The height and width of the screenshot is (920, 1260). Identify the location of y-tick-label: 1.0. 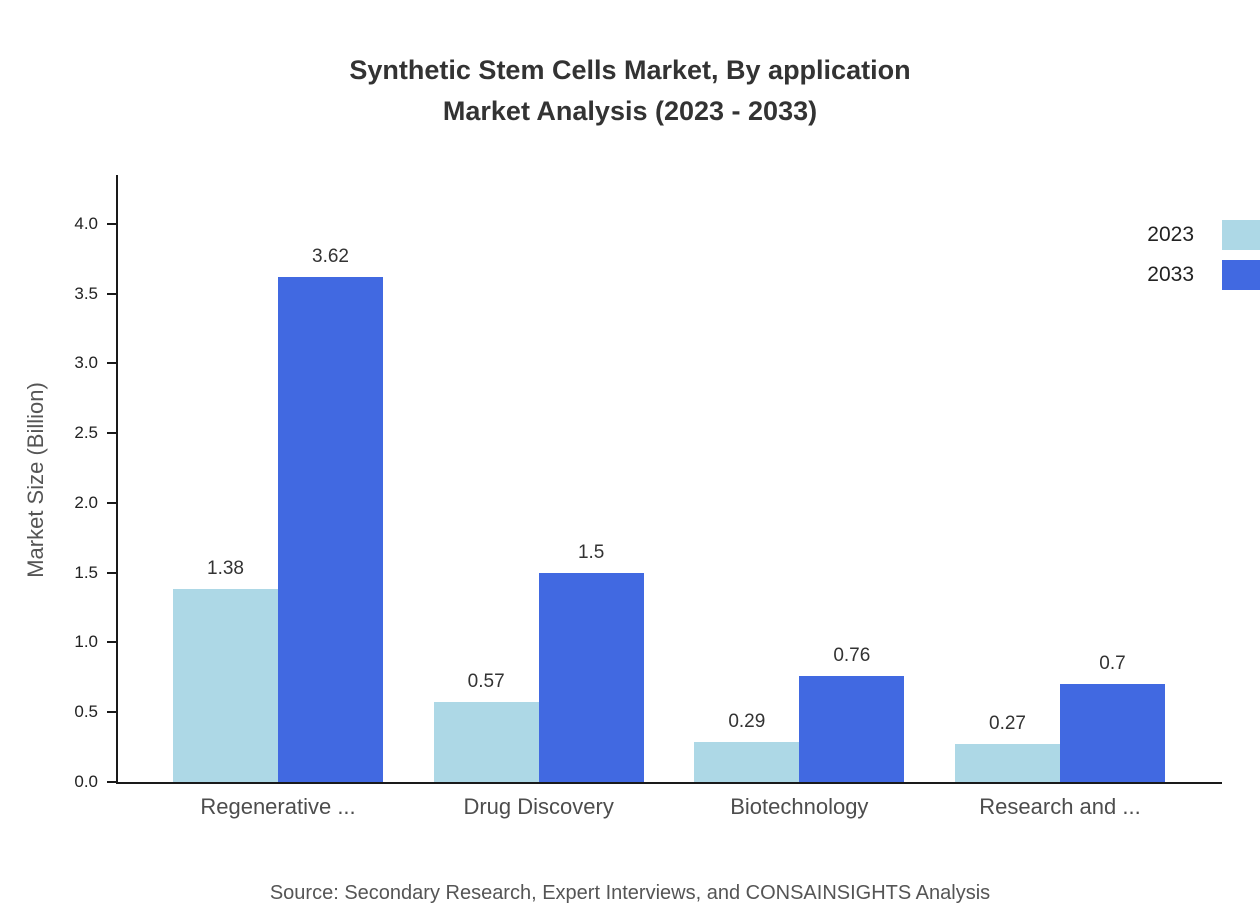
(86, 642).